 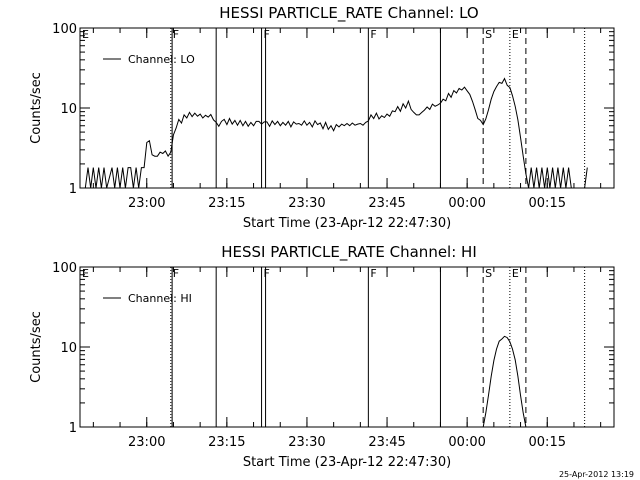 What do you see at coordinates (146, 442) in the screenshot?
I see `hi-x-tick-label: 23:00` at bounding box center [146, 442].